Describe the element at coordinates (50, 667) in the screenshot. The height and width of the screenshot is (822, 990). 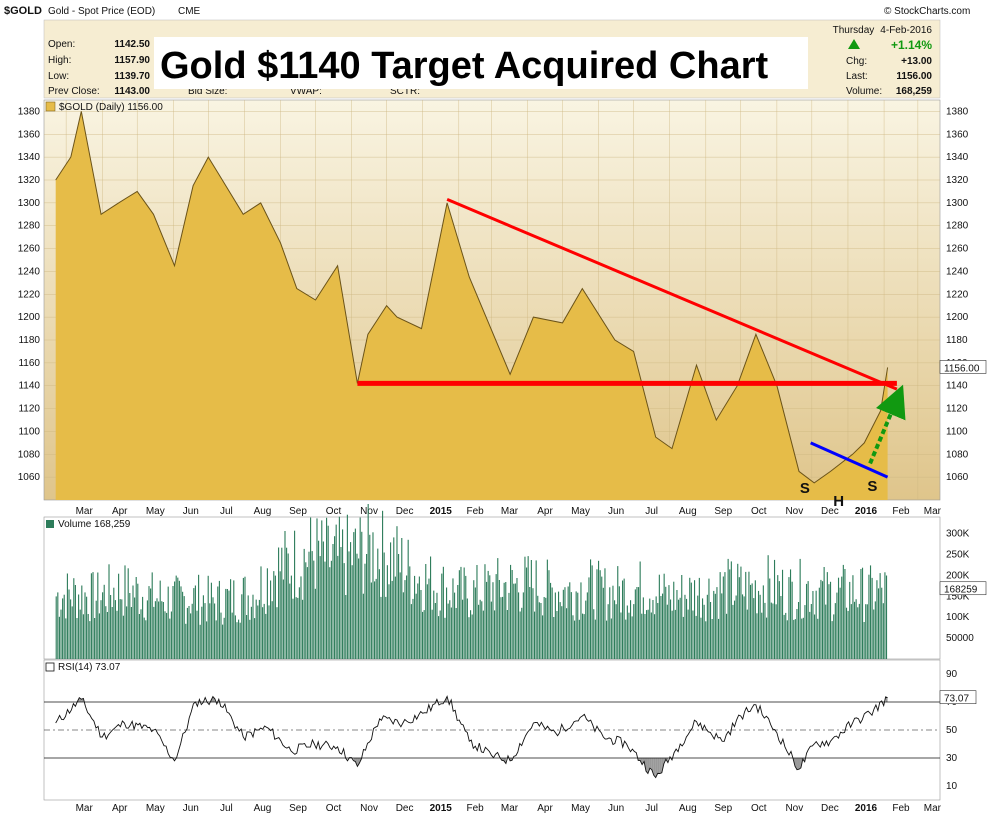
I see `rsi-icon` at that location.